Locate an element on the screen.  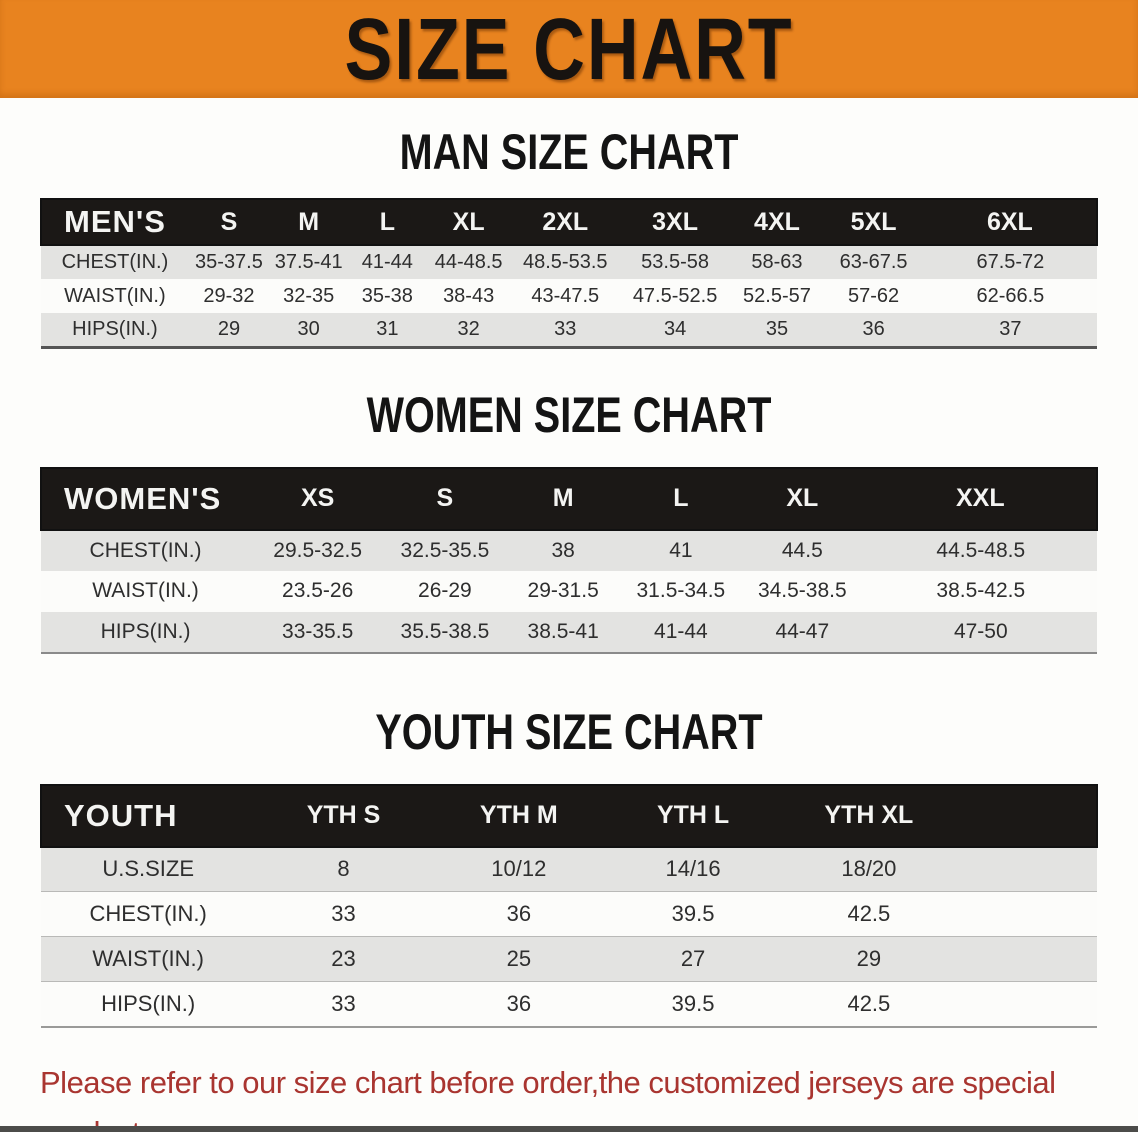
table-cell: 31 is located at coordinates (387, 331).